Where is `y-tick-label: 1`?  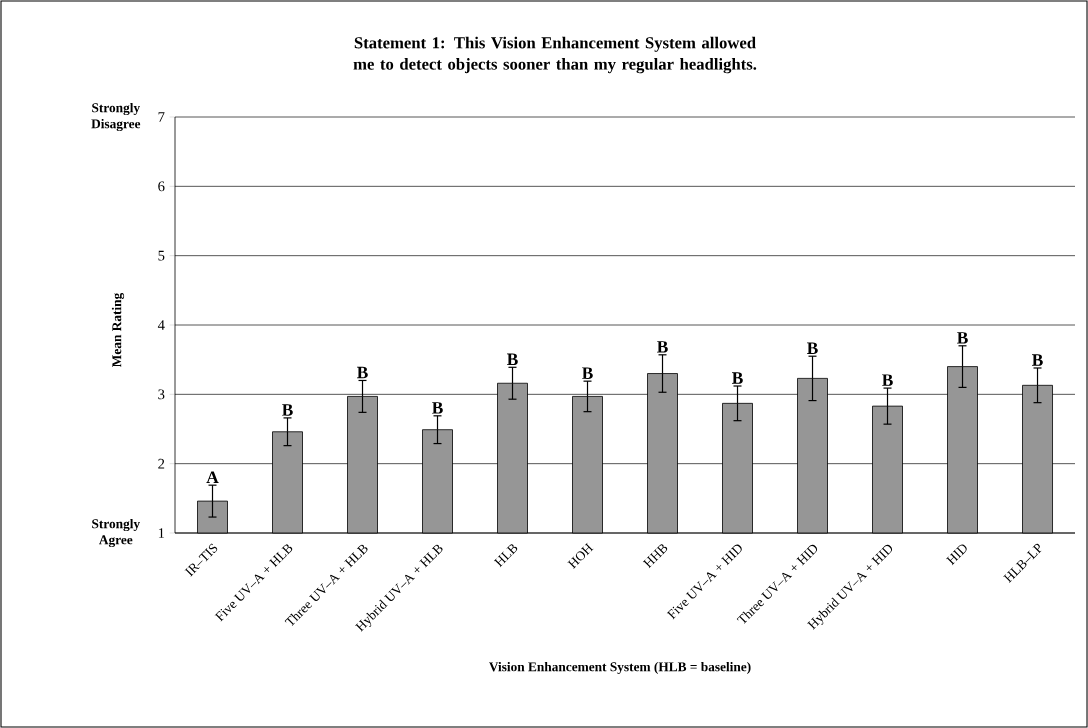
y-tick-label: 1 is located at coordinates (161, 533).